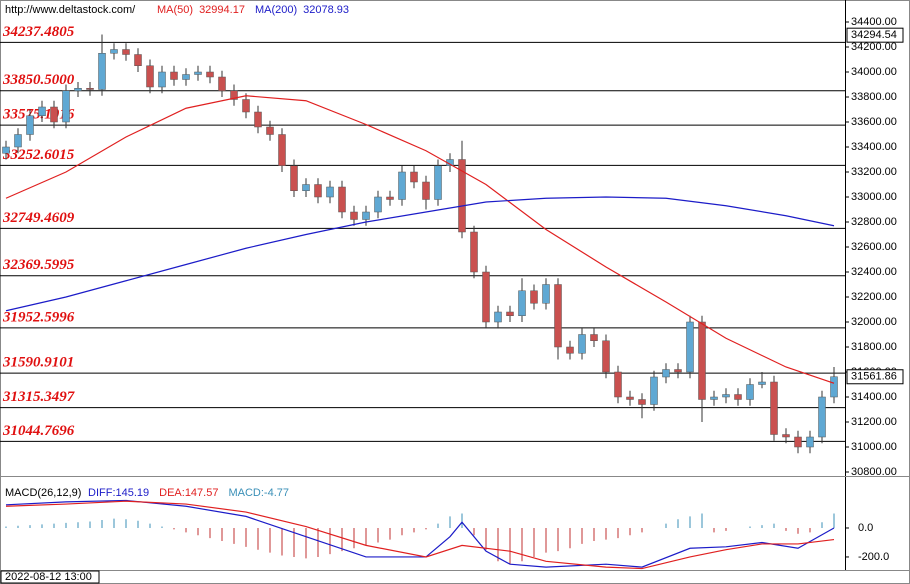 Image resolution: width=910 pixels, height=584 pixels. What do you see at coordinates (38, 155) in the screenshot?
I see `level-label: 33252.6015` at bounding box center [38, 155].